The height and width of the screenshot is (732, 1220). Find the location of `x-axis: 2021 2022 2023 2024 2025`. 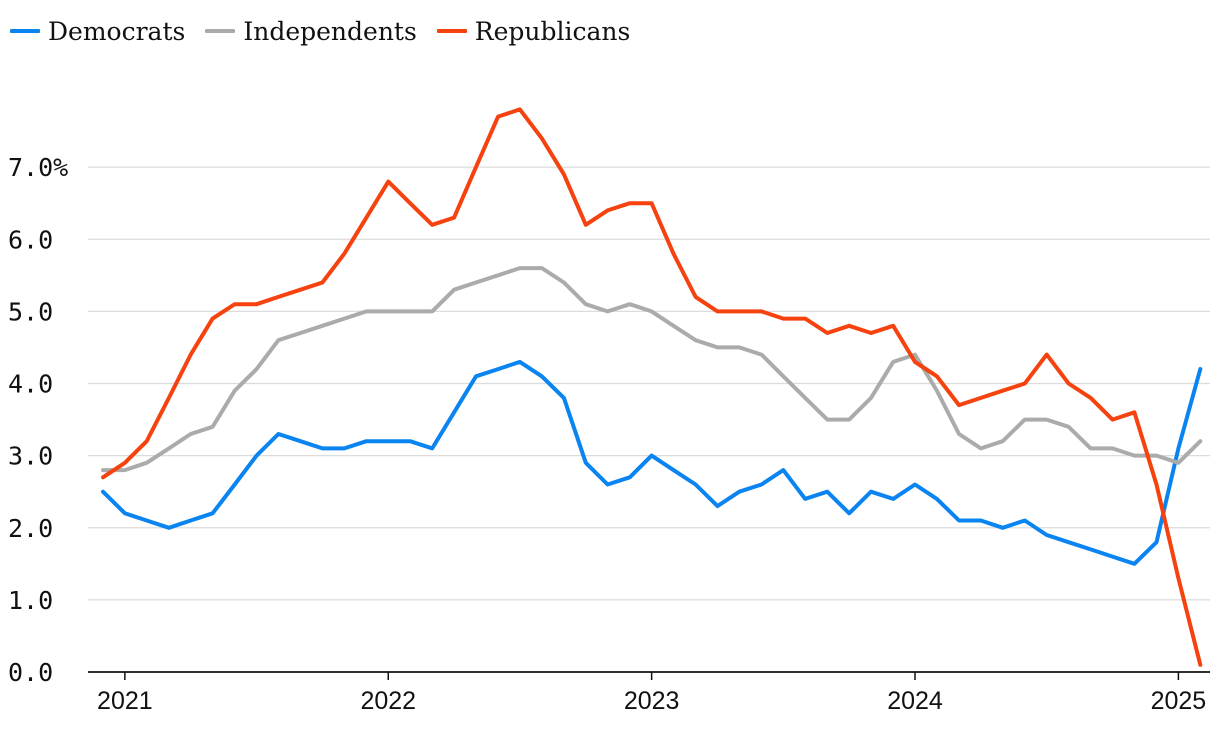

x-axis: 2021 2022 2023 2024 2025 is located at coordinates (651, 693).